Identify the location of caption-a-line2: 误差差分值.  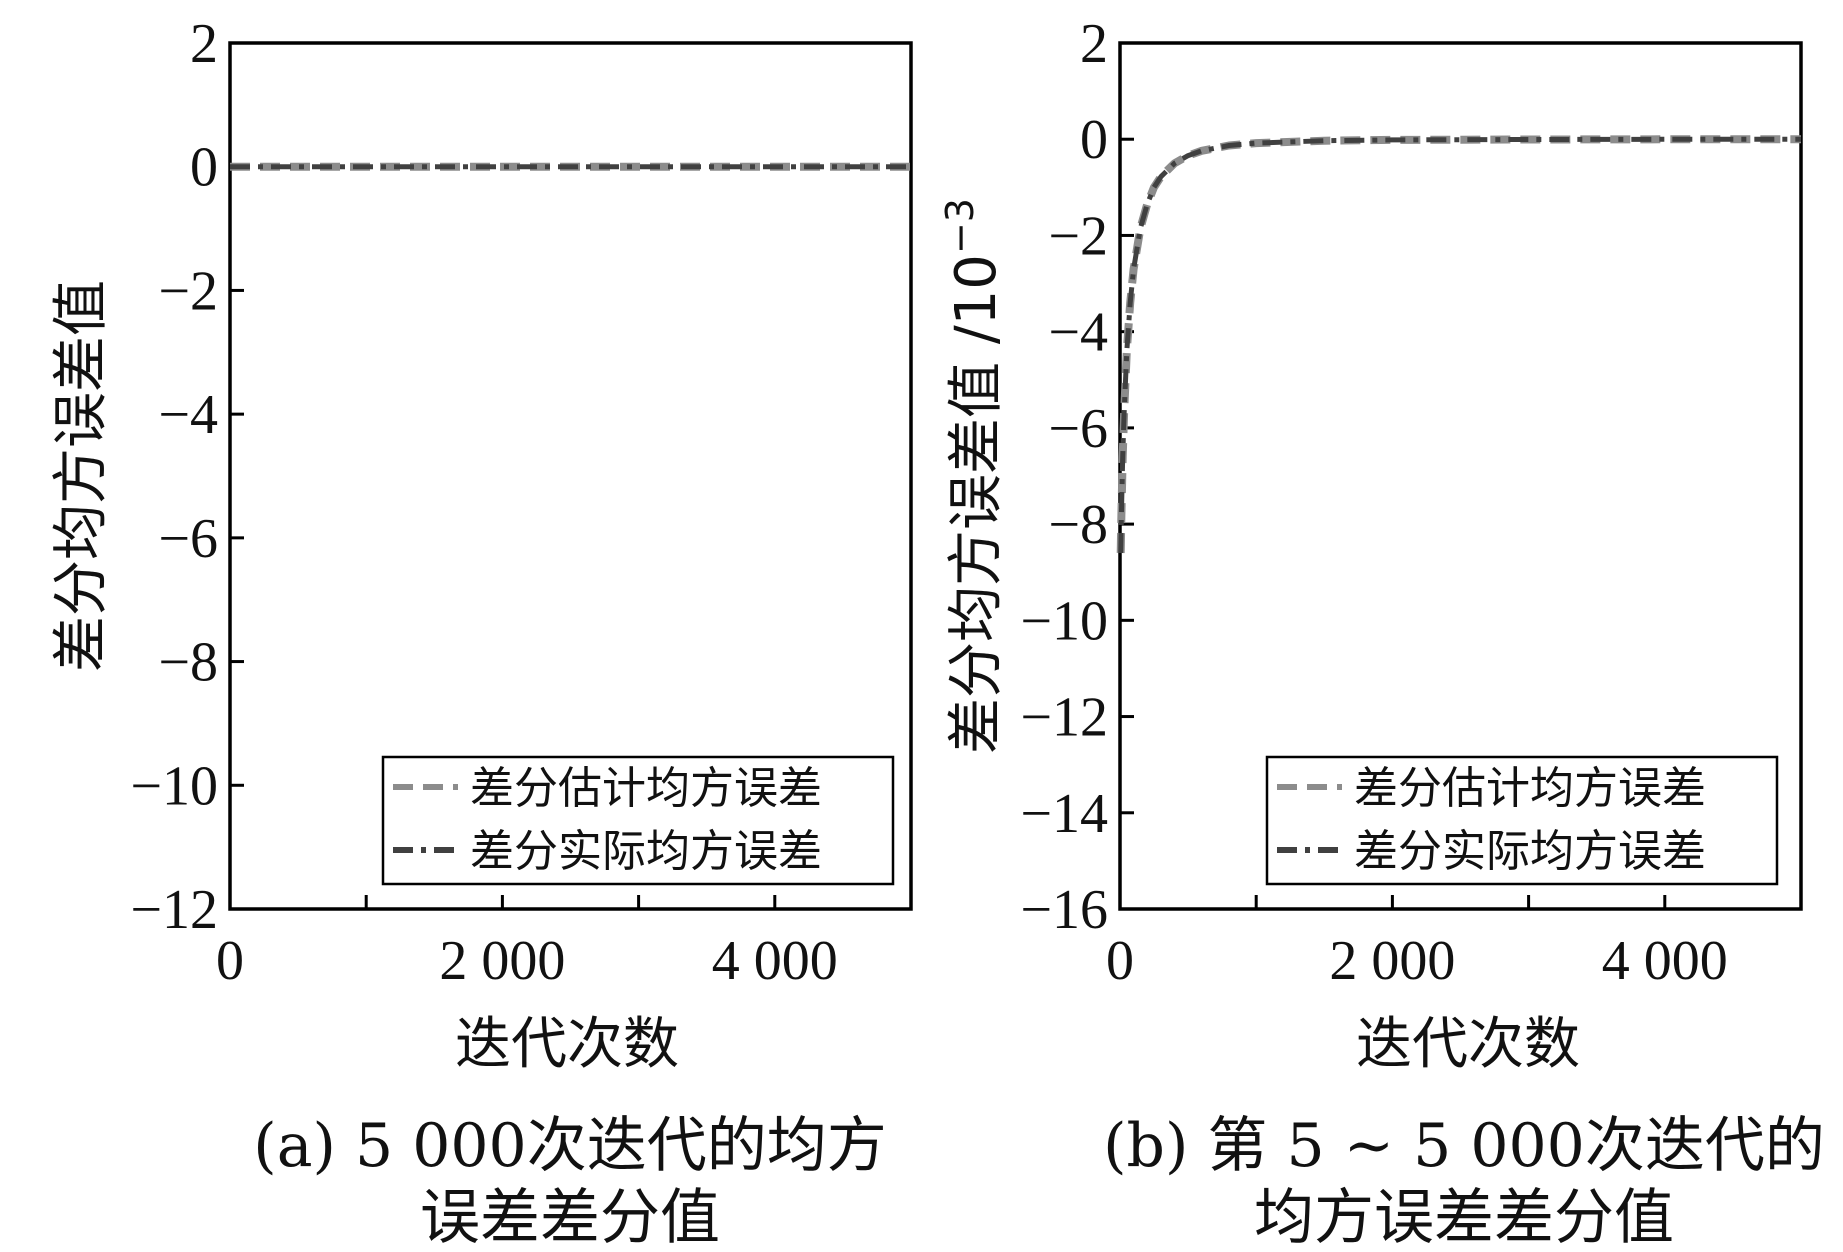
(570, 1217).